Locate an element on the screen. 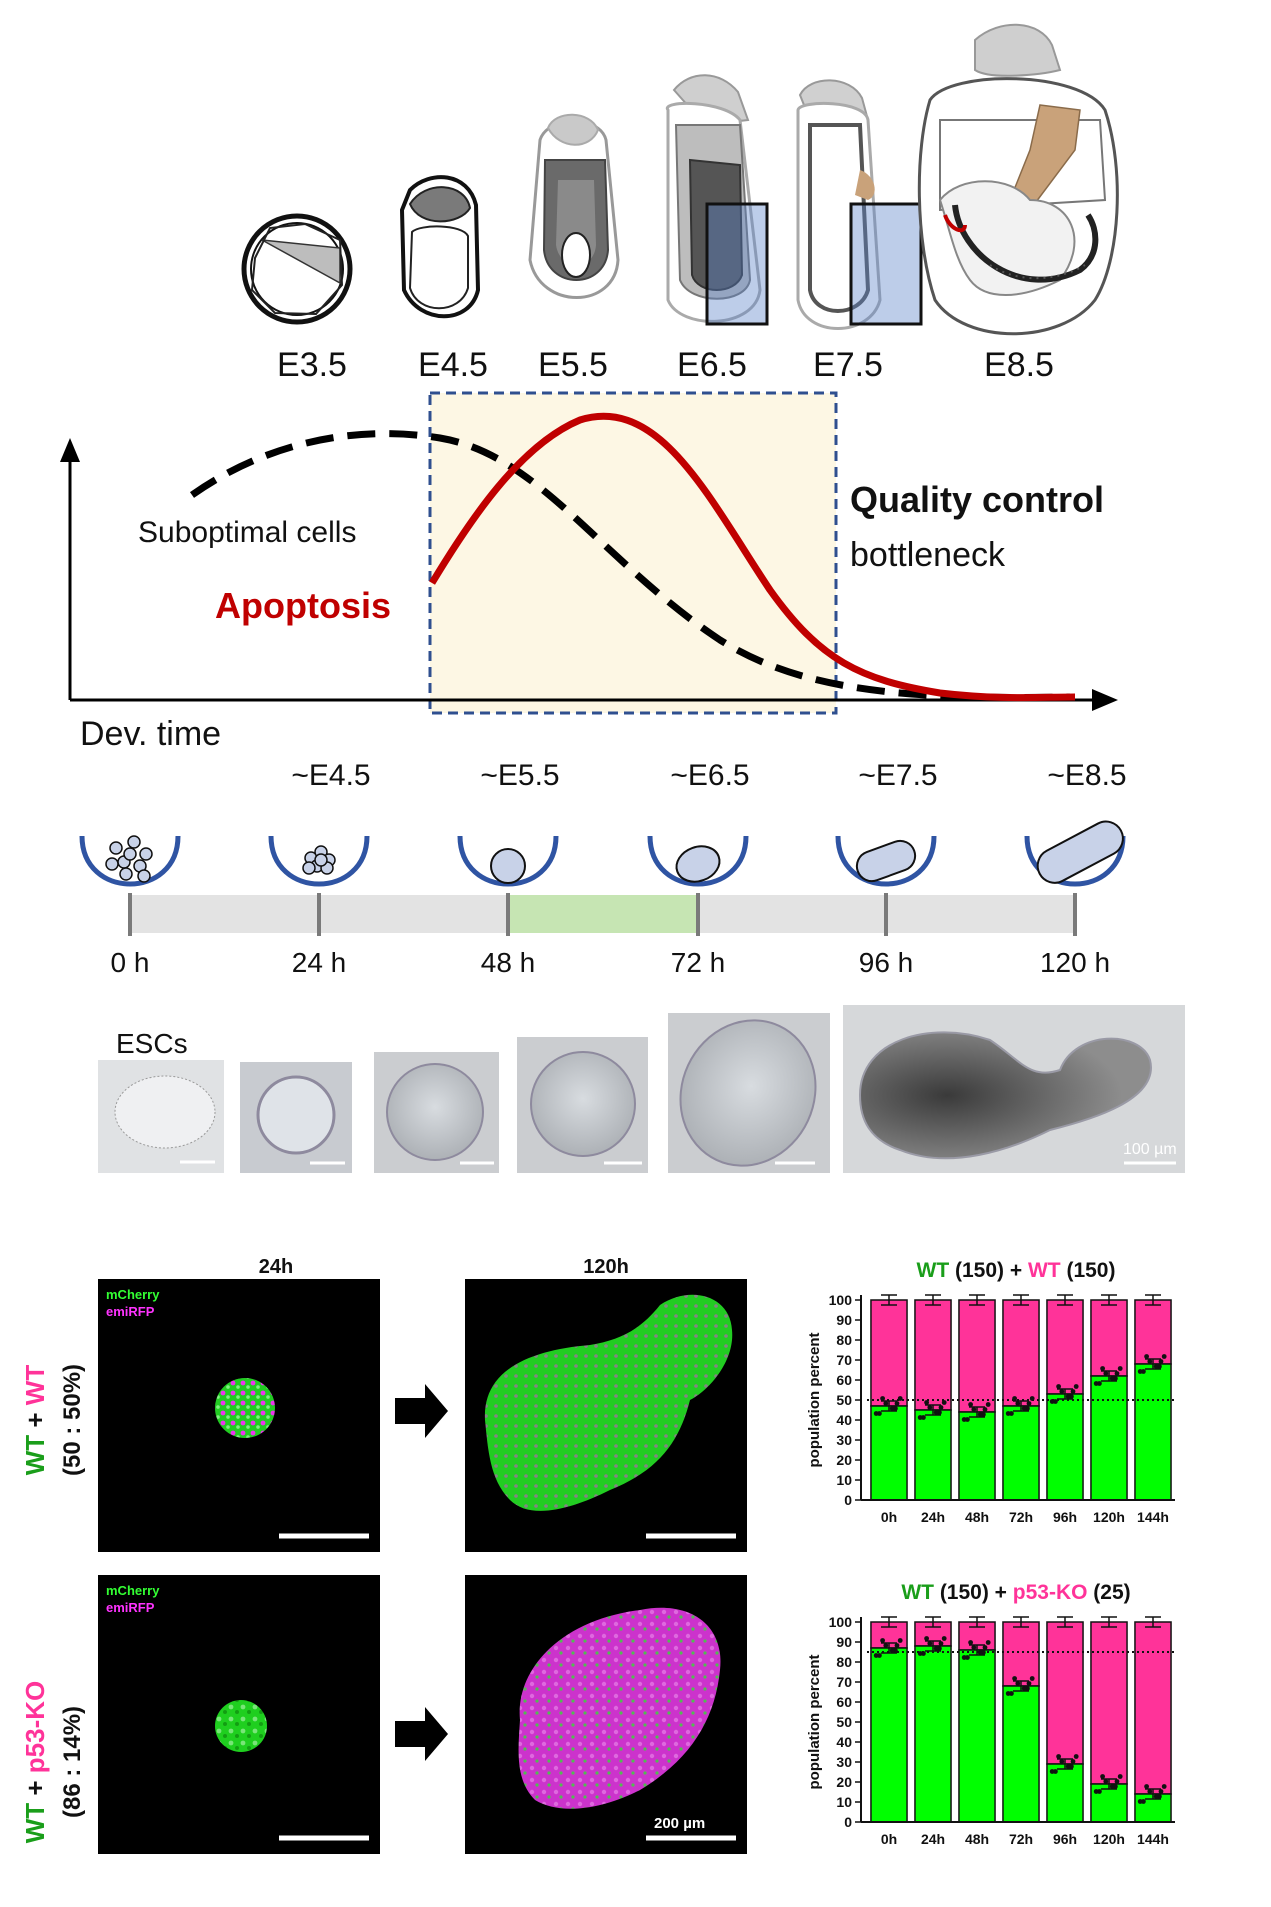 This screenshot has width=1271, height=1907. y-tick-label: 90 is located at coordinates (844, 1642).